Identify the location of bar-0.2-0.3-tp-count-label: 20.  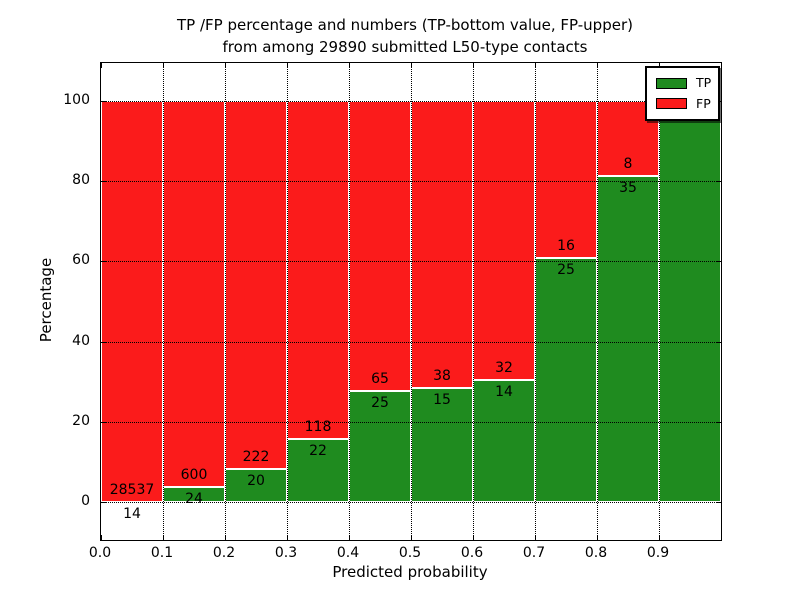
(256, 480).